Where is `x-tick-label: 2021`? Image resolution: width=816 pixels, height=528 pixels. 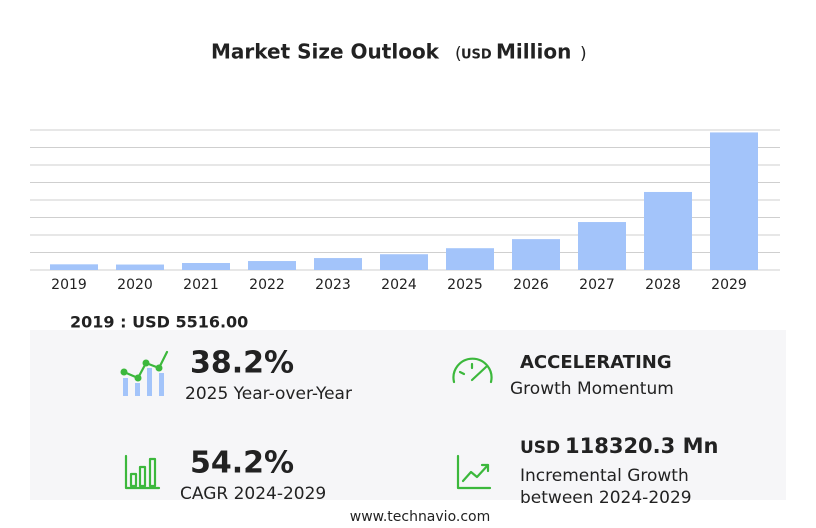
x-tick-label: 2021 is located at coordinates (201, 285).